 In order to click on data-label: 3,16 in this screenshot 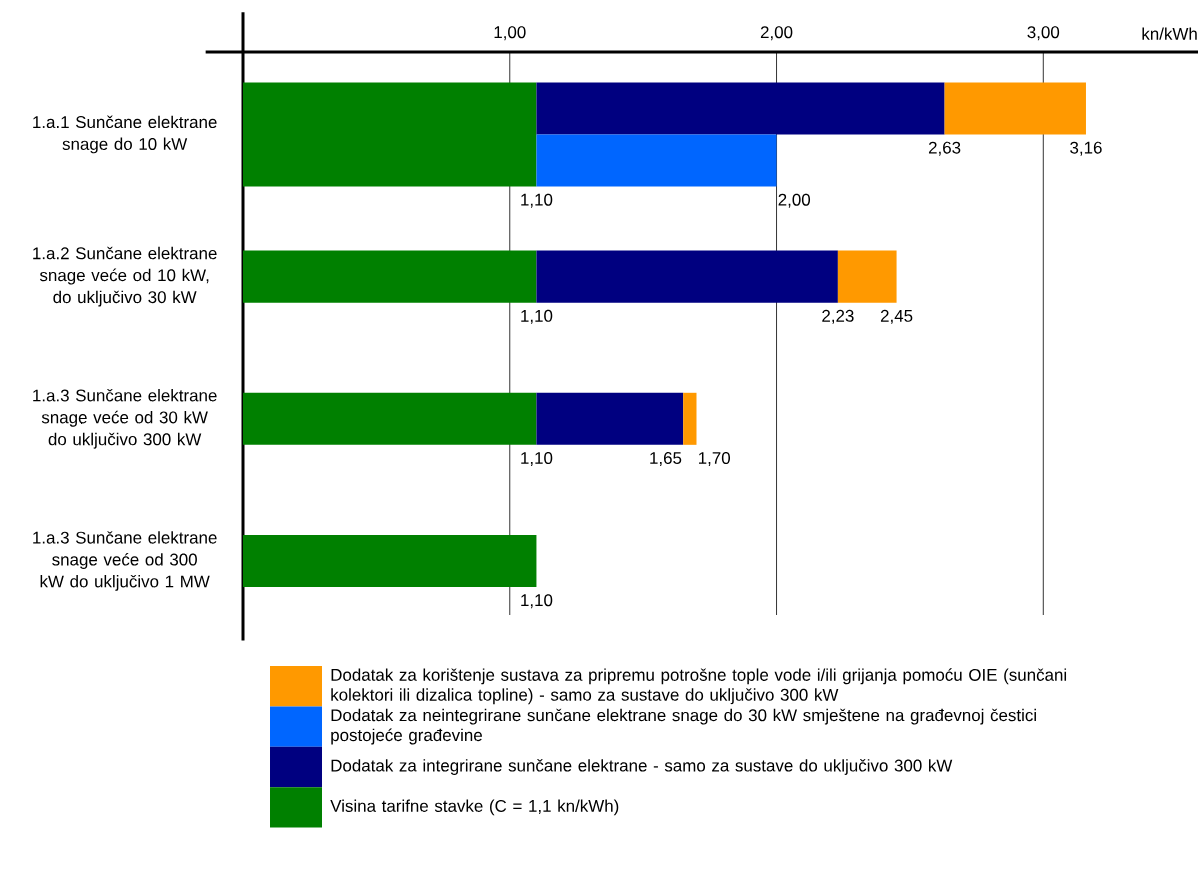, I will do `click(1086, 148)`.